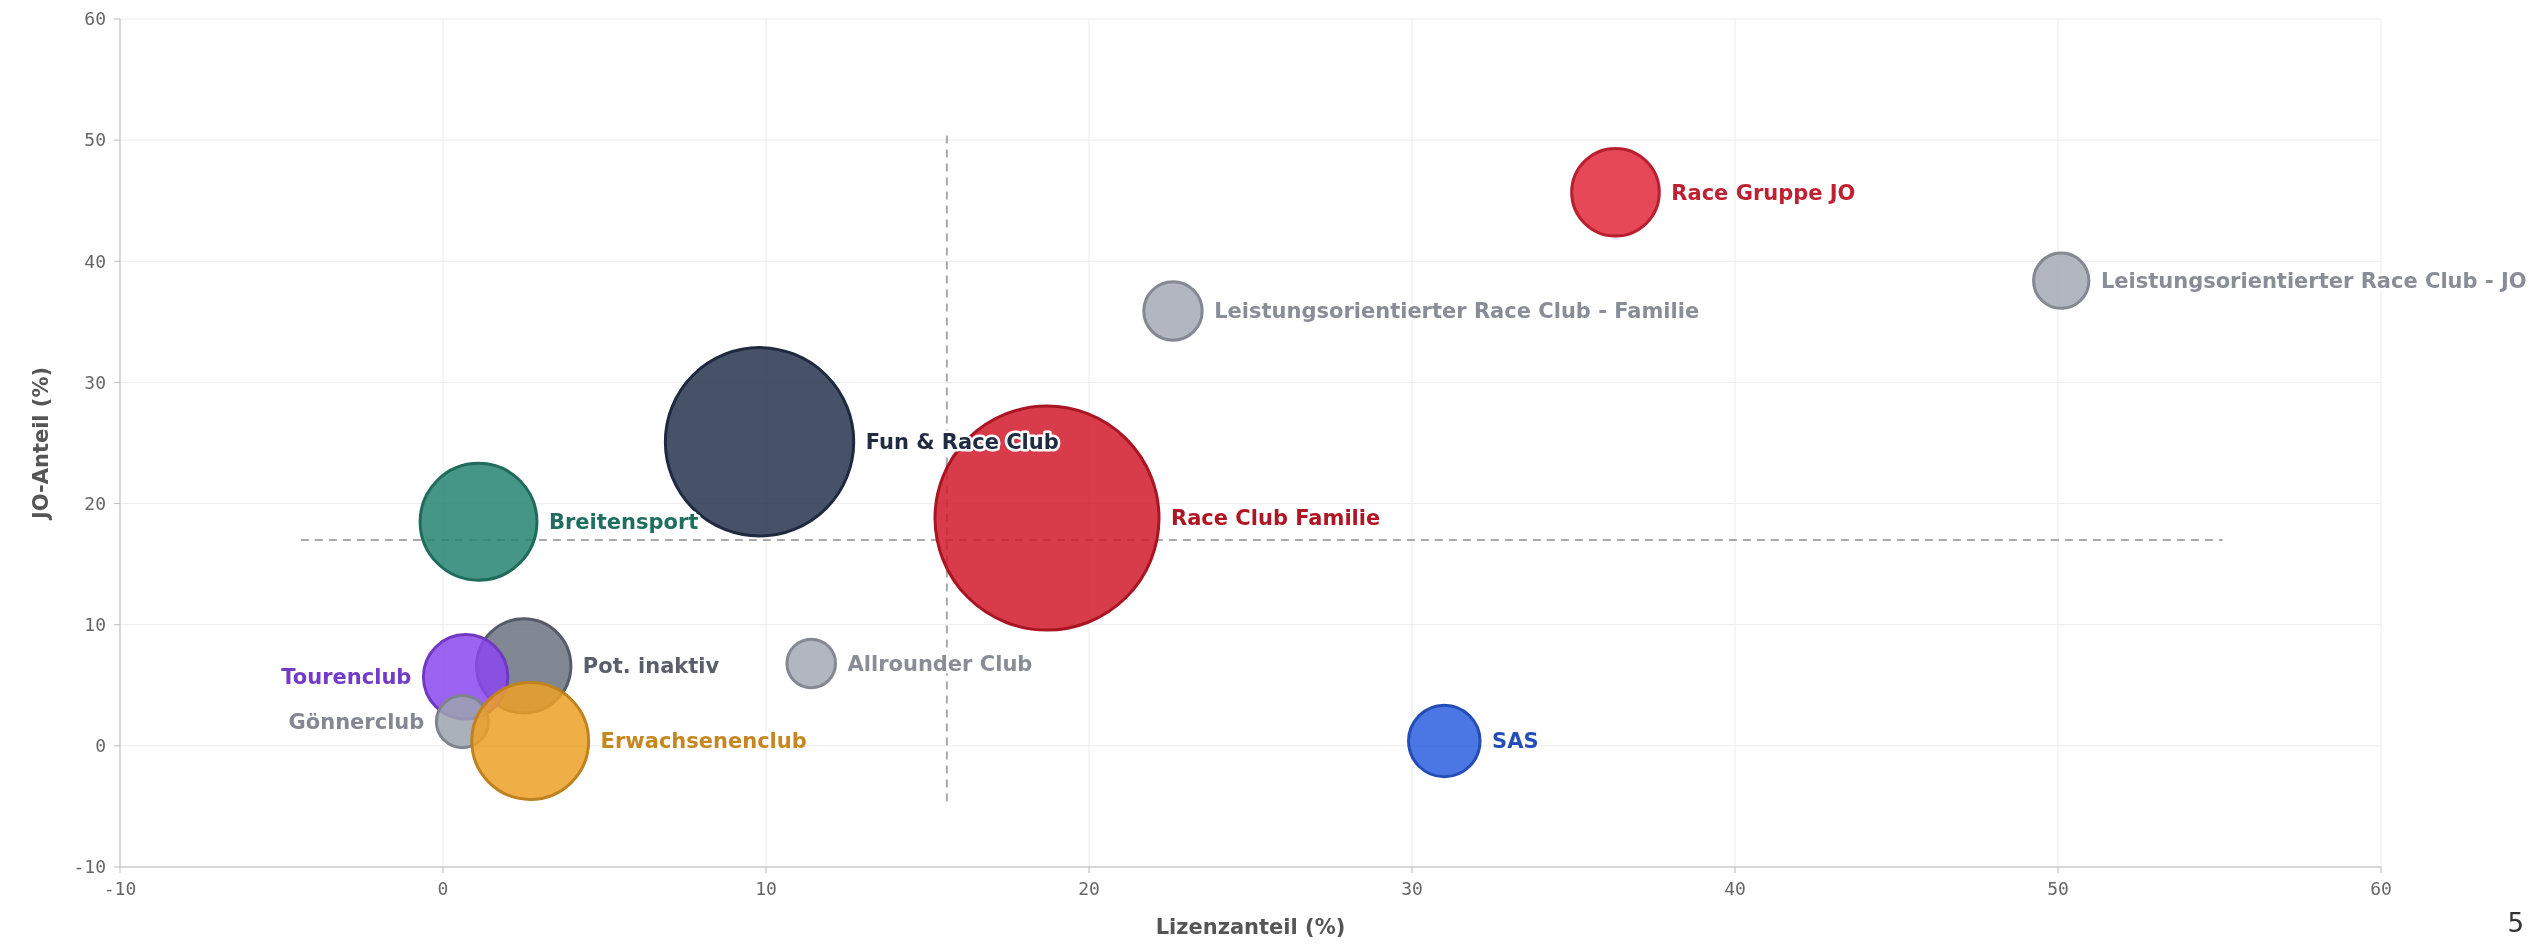 This screenshot has height=950, width=2544. I want to click on series-label: Leistungsorientierter Race Club - JO, so click(2313, 281).